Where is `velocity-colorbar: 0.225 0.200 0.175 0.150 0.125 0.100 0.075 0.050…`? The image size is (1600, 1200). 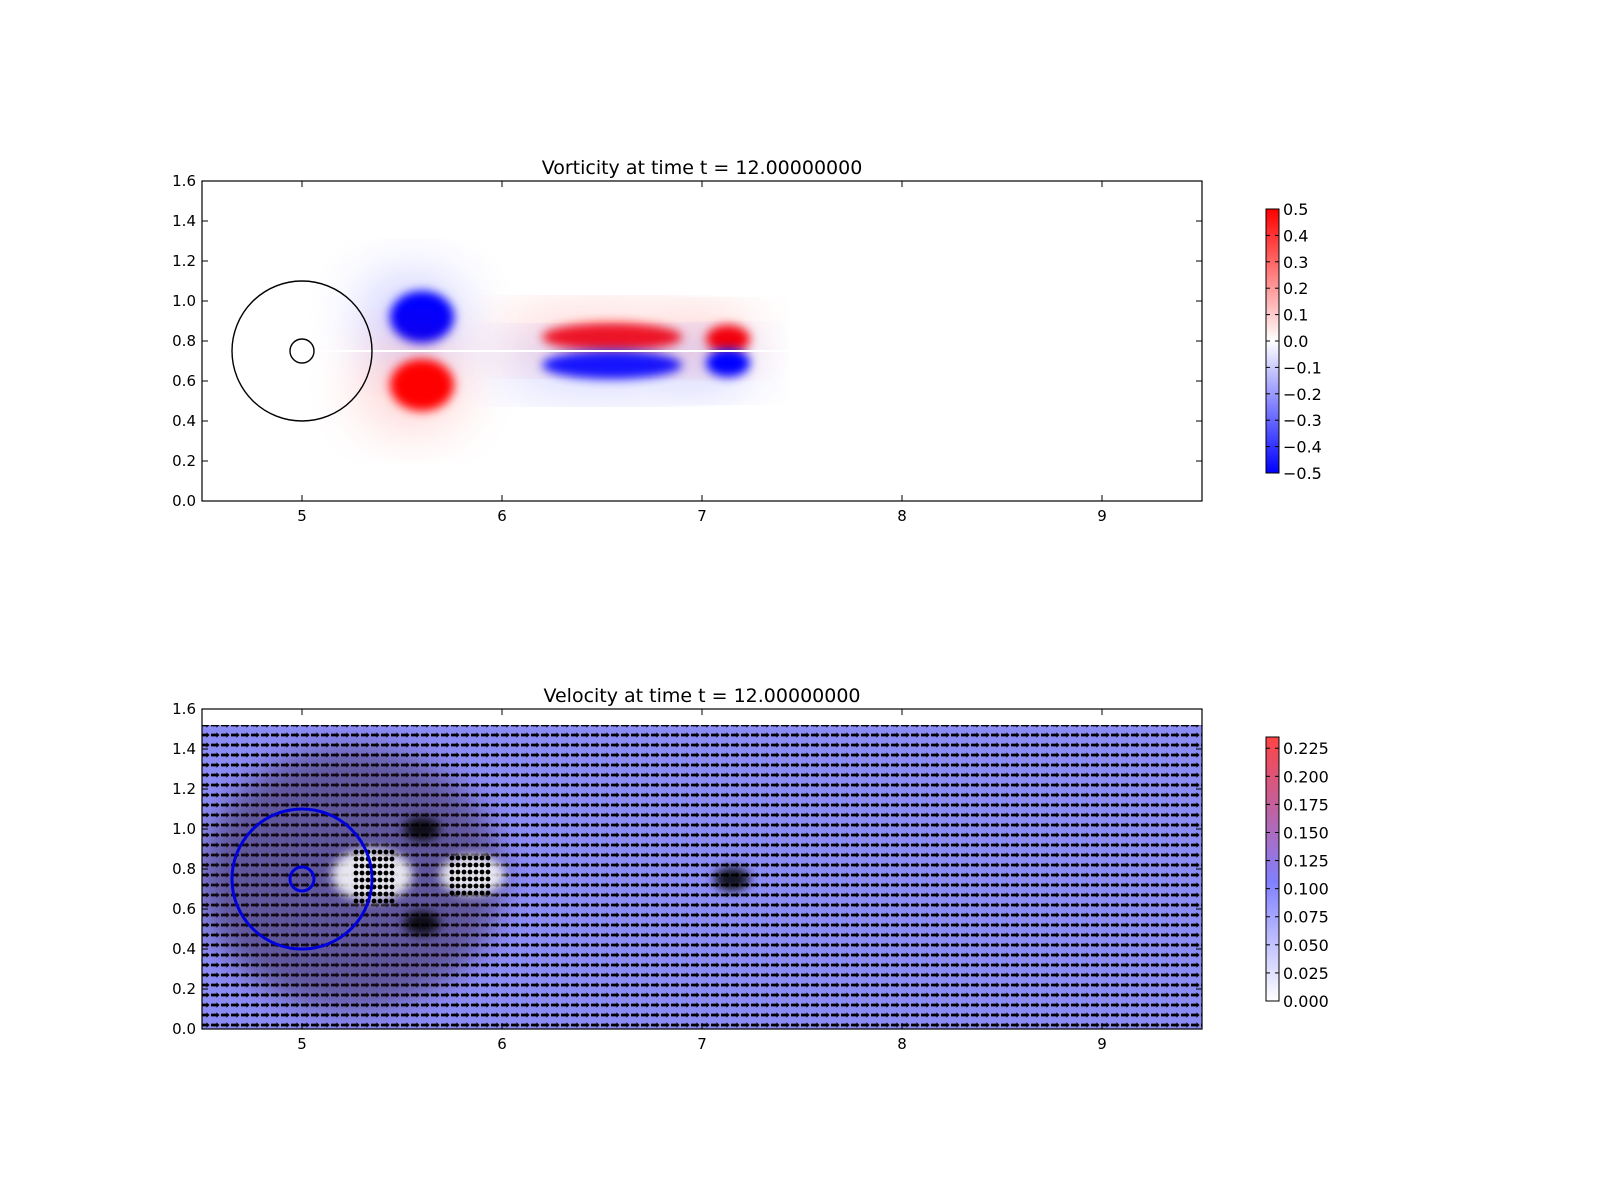
velocity-colorbar: 0.225 0.200 0.175 0.150 0.125 0.100 0.075 0.050… is located at coordinates (1297, 873).